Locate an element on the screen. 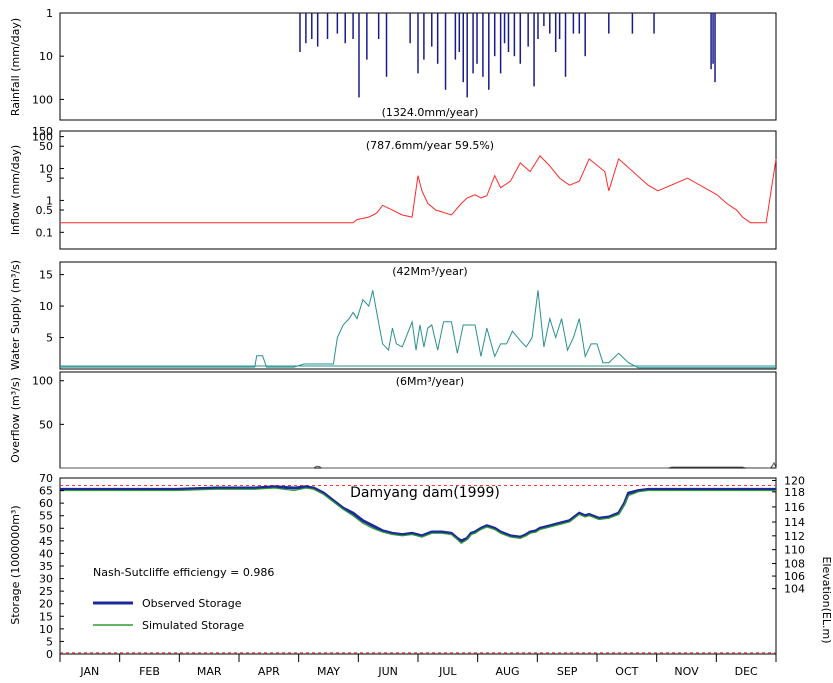 Image resolution: width=833 pixels, height=683 pixels. inflow-series-line is located at coordinates (418, 189).